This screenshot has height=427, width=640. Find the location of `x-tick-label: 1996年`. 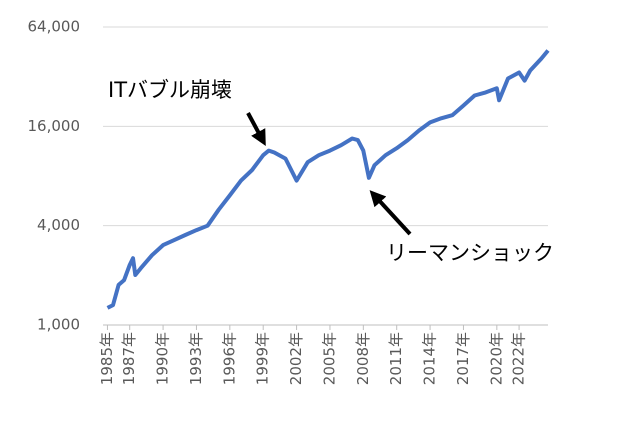

x-tick-label: 1996年 is located at coordinates (229, 358).